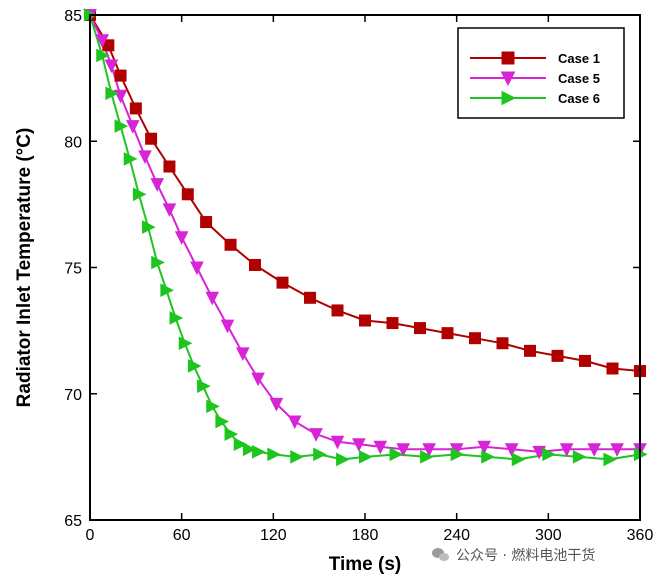 The height and width of the screenshot is (585, 669). Describe the element at coordinates (526, 556) in the screenshot. I see `watermark-text: 公众号 · 燃料电池干货` at that location.